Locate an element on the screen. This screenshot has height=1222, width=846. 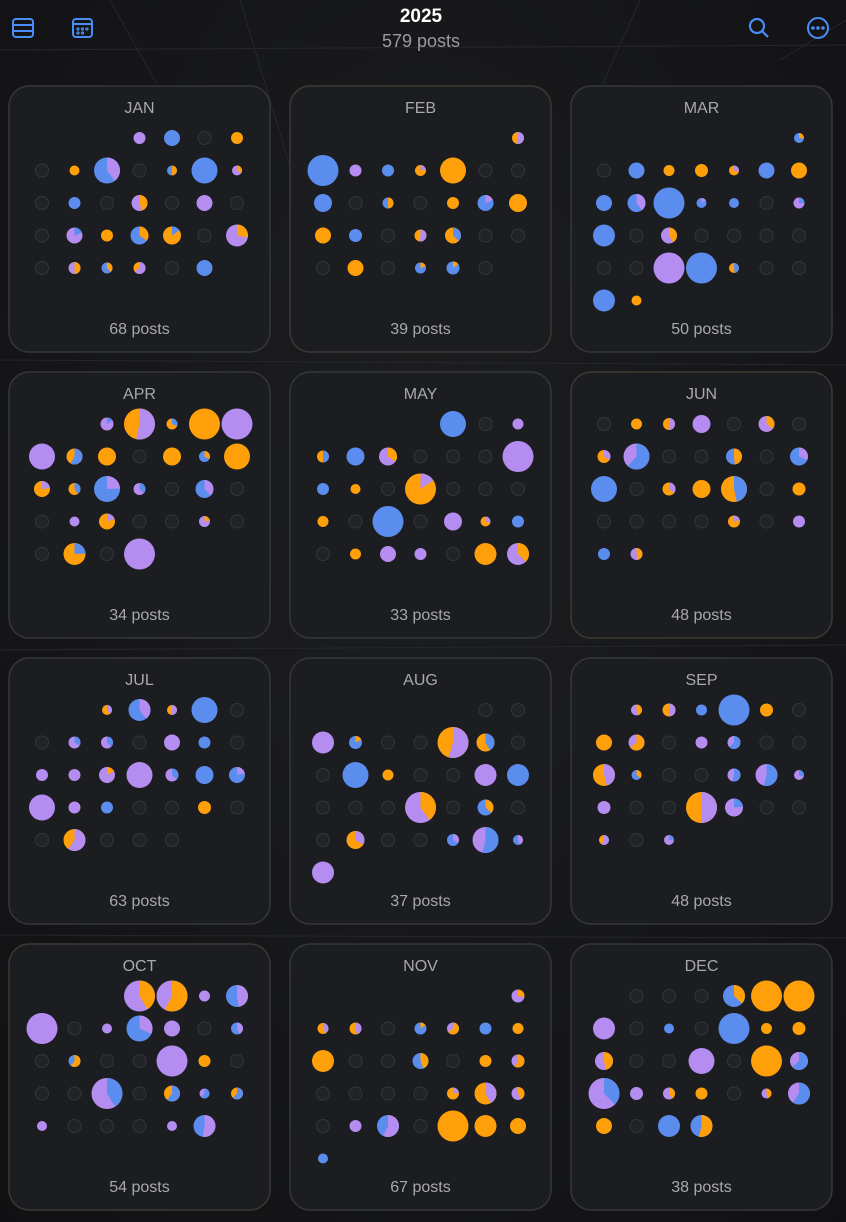
month-card: DEC 38 posts is located at coordinates (701, 1077).